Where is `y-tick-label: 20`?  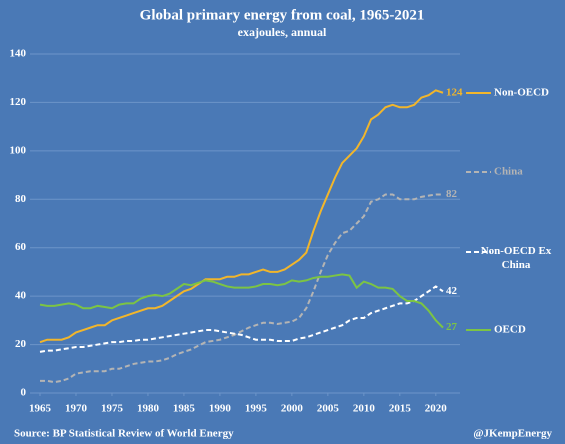
y-tick-label: 20 is located at coordinates (21, 344).